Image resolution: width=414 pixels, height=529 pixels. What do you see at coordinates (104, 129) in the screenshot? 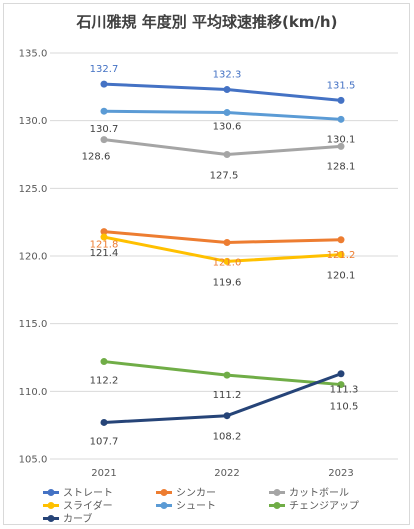
I see `data-label: 130.7` at bounding box center [104, 129].